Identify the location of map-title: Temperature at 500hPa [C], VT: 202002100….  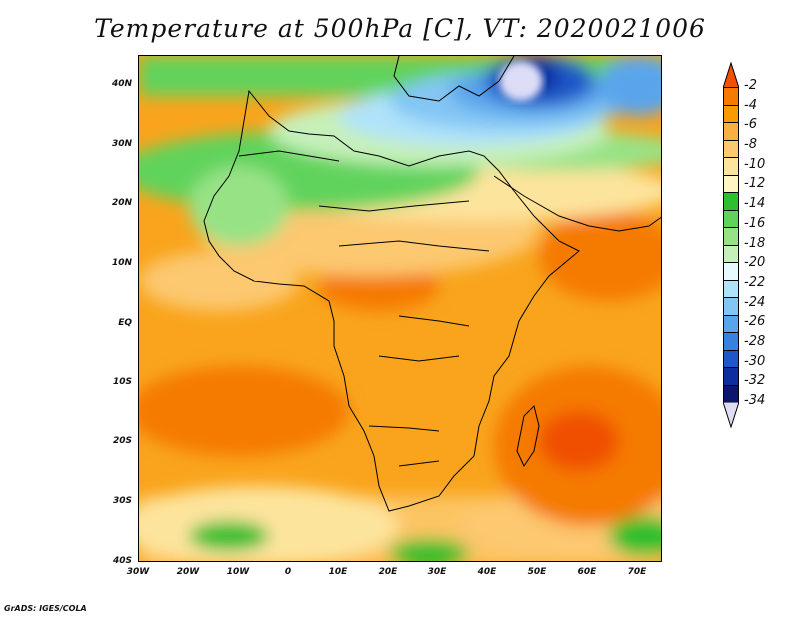
(400, 28).